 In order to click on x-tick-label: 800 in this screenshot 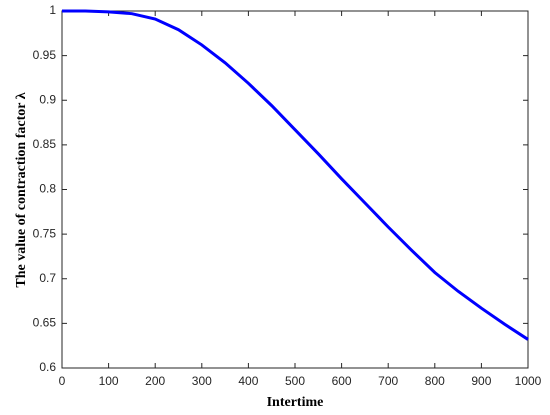, I will do `click(435, 381)`.